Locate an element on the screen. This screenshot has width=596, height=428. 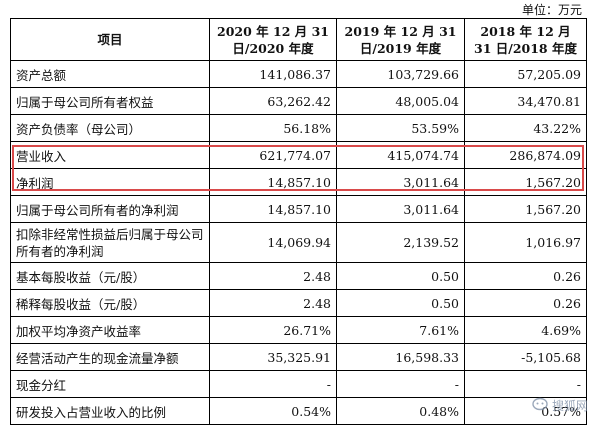
value-2019: 2,139.52 is located at coordinates (400, 242).